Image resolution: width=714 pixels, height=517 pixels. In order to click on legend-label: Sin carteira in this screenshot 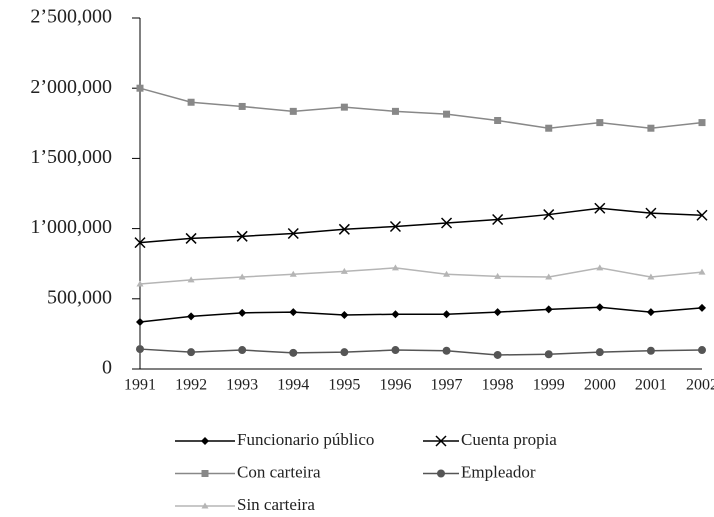, I will do `click(276, 504)`.